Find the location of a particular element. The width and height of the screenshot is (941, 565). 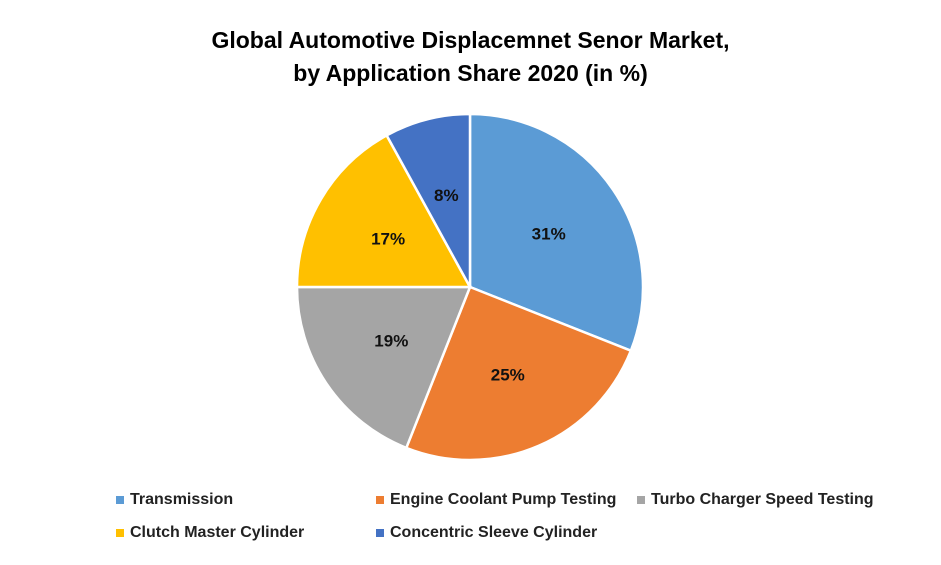

data-label: 8% is located at coordinates (446, 195).